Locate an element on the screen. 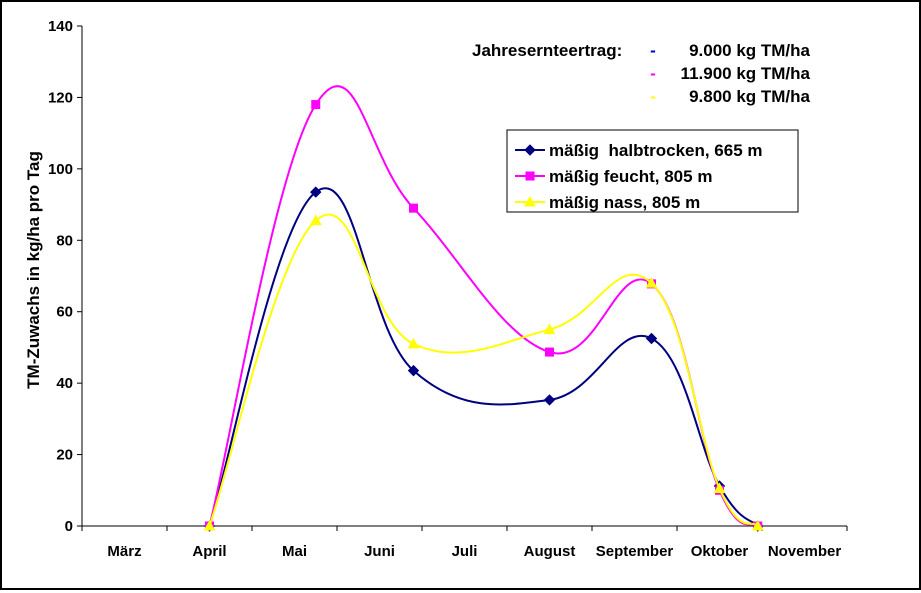  legend-box is located at coordinates (652, 171).